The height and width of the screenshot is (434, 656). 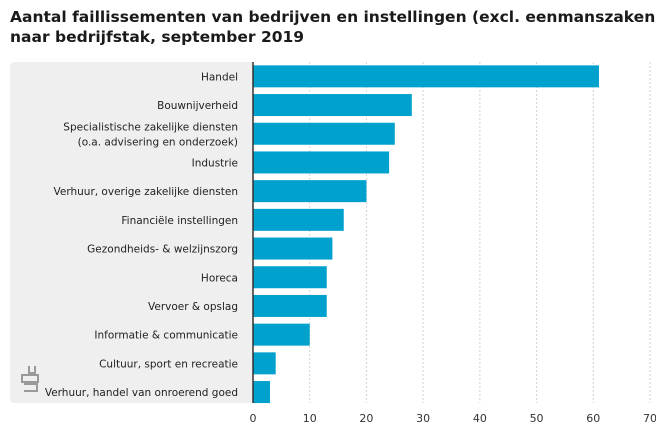 I want to click on category-label: Vervoer & opslag, so click(x=193, y=307).